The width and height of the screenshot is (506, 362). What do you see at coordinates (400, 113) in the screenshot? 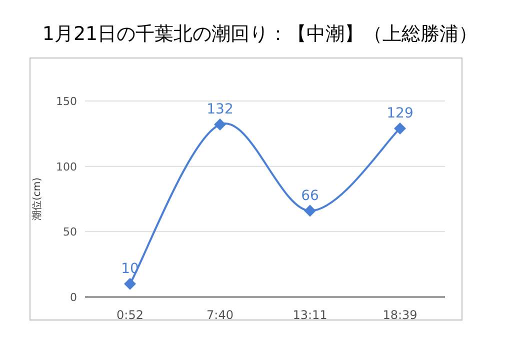
I see `data-label: 129` at bounding box center [400, 113].